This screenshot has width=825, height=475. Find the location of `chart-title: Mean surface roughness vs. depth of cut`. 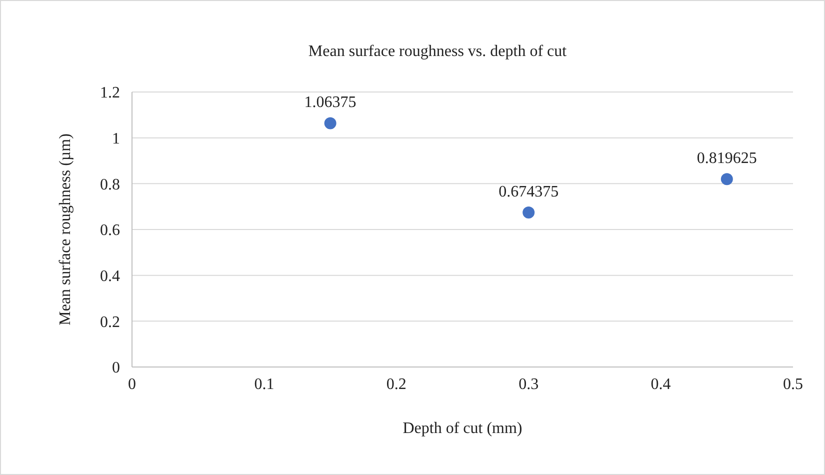

chart-title: Mean surface roughness vs. depth of cut is located at coordinates (438, 51).